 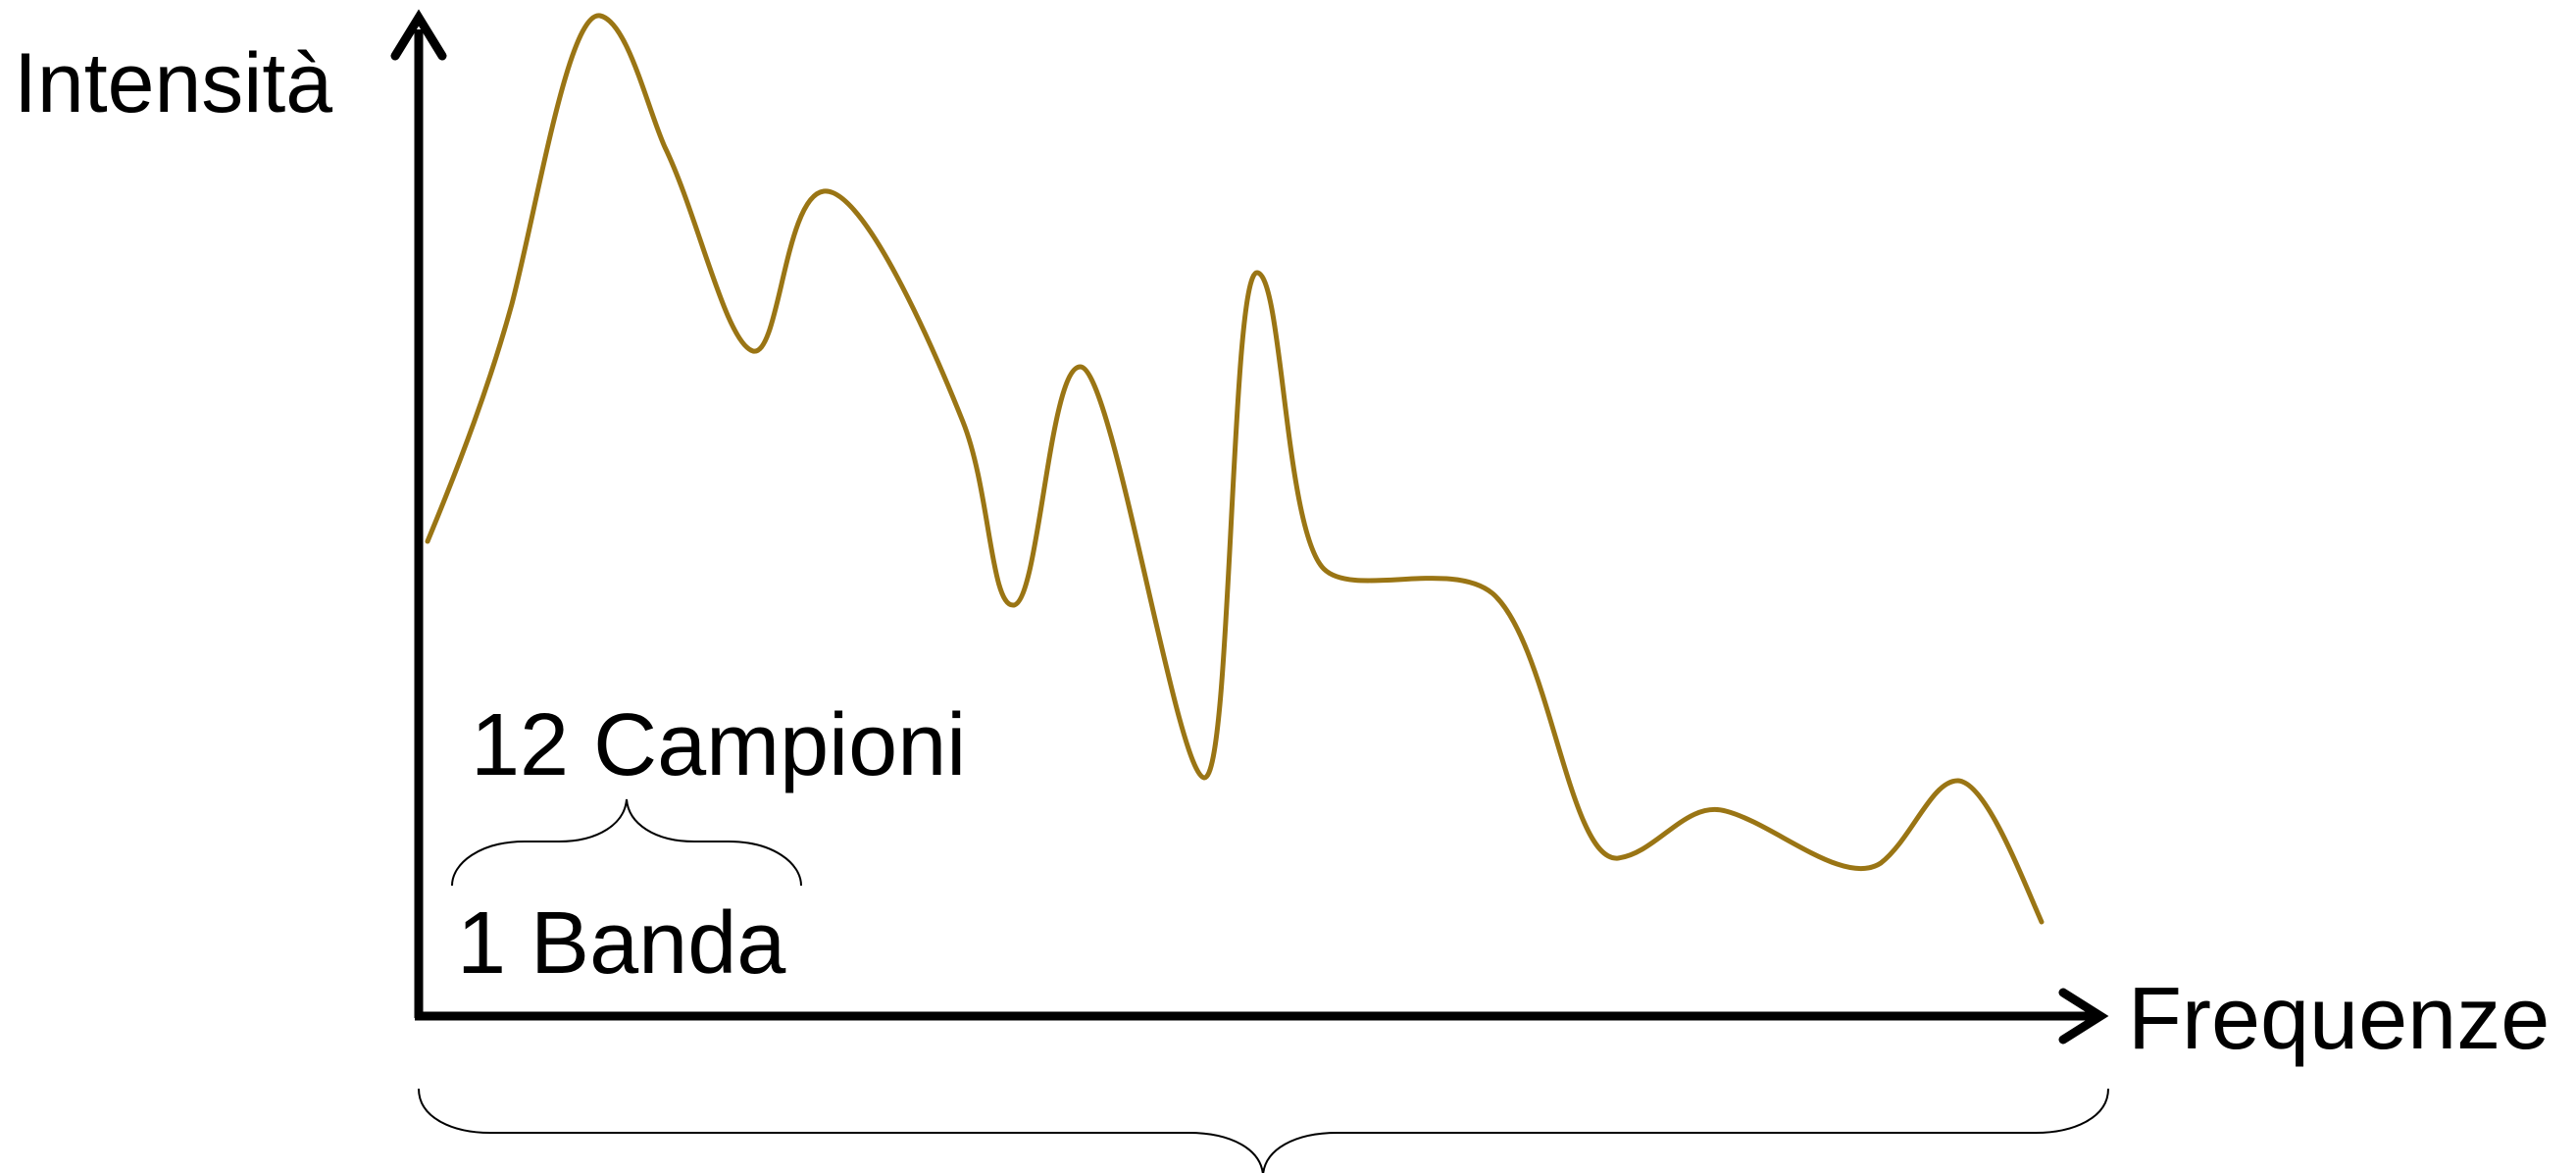 What do you see at coordinates (626, 842) in the screenshot?
I see `samples-brace` at bounding box center [626, 842].